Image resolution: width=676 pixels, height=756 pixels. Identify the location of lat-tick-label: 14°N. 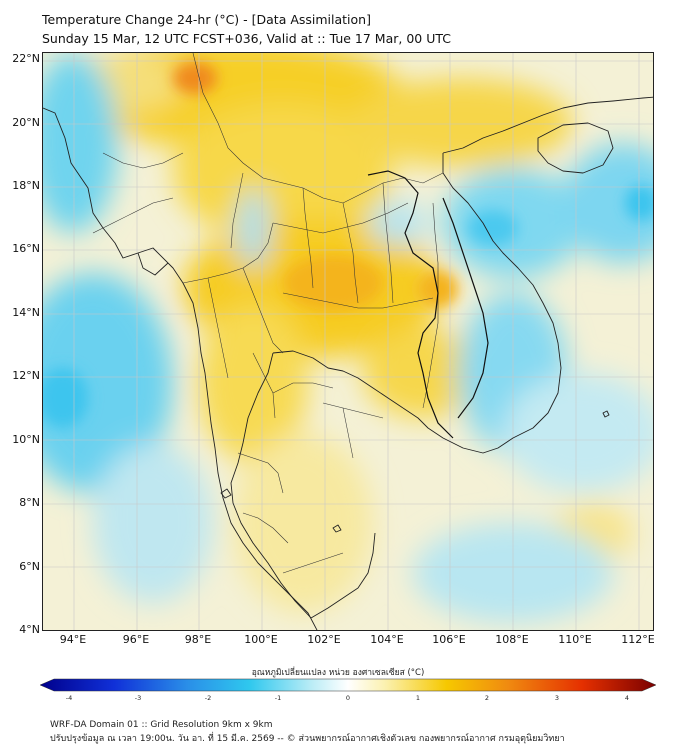
(26, 312).